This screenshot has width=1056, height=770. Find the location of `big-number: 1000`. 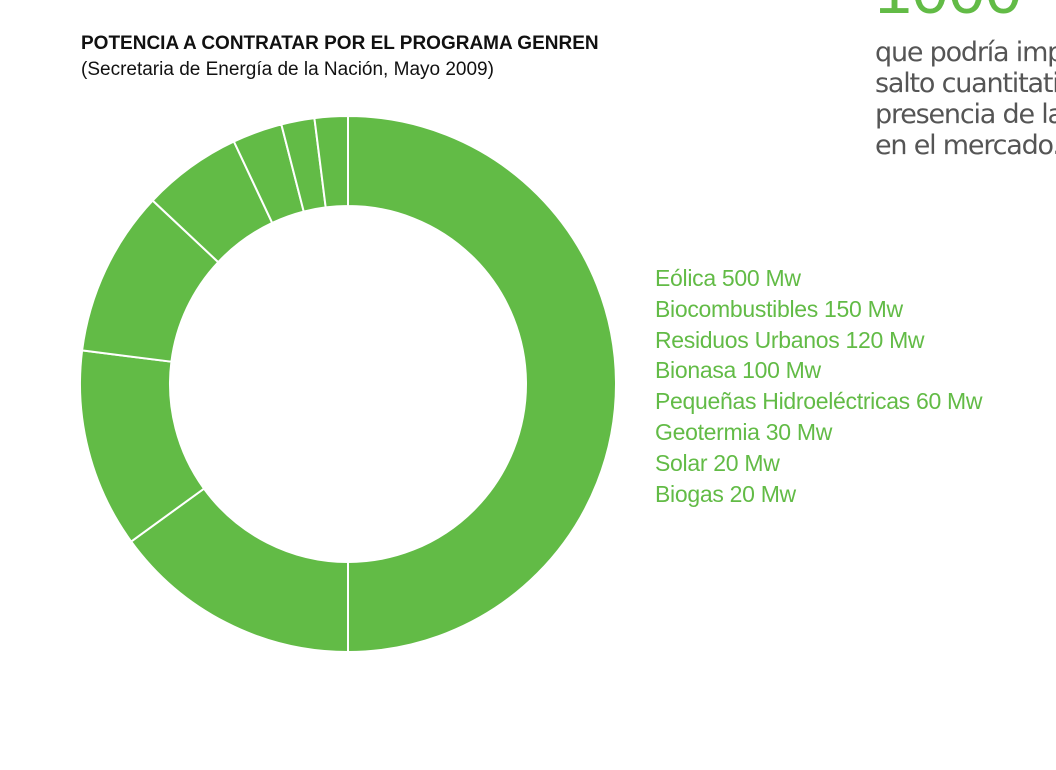

big-number: 1000 is located at coordinates (948, 14).